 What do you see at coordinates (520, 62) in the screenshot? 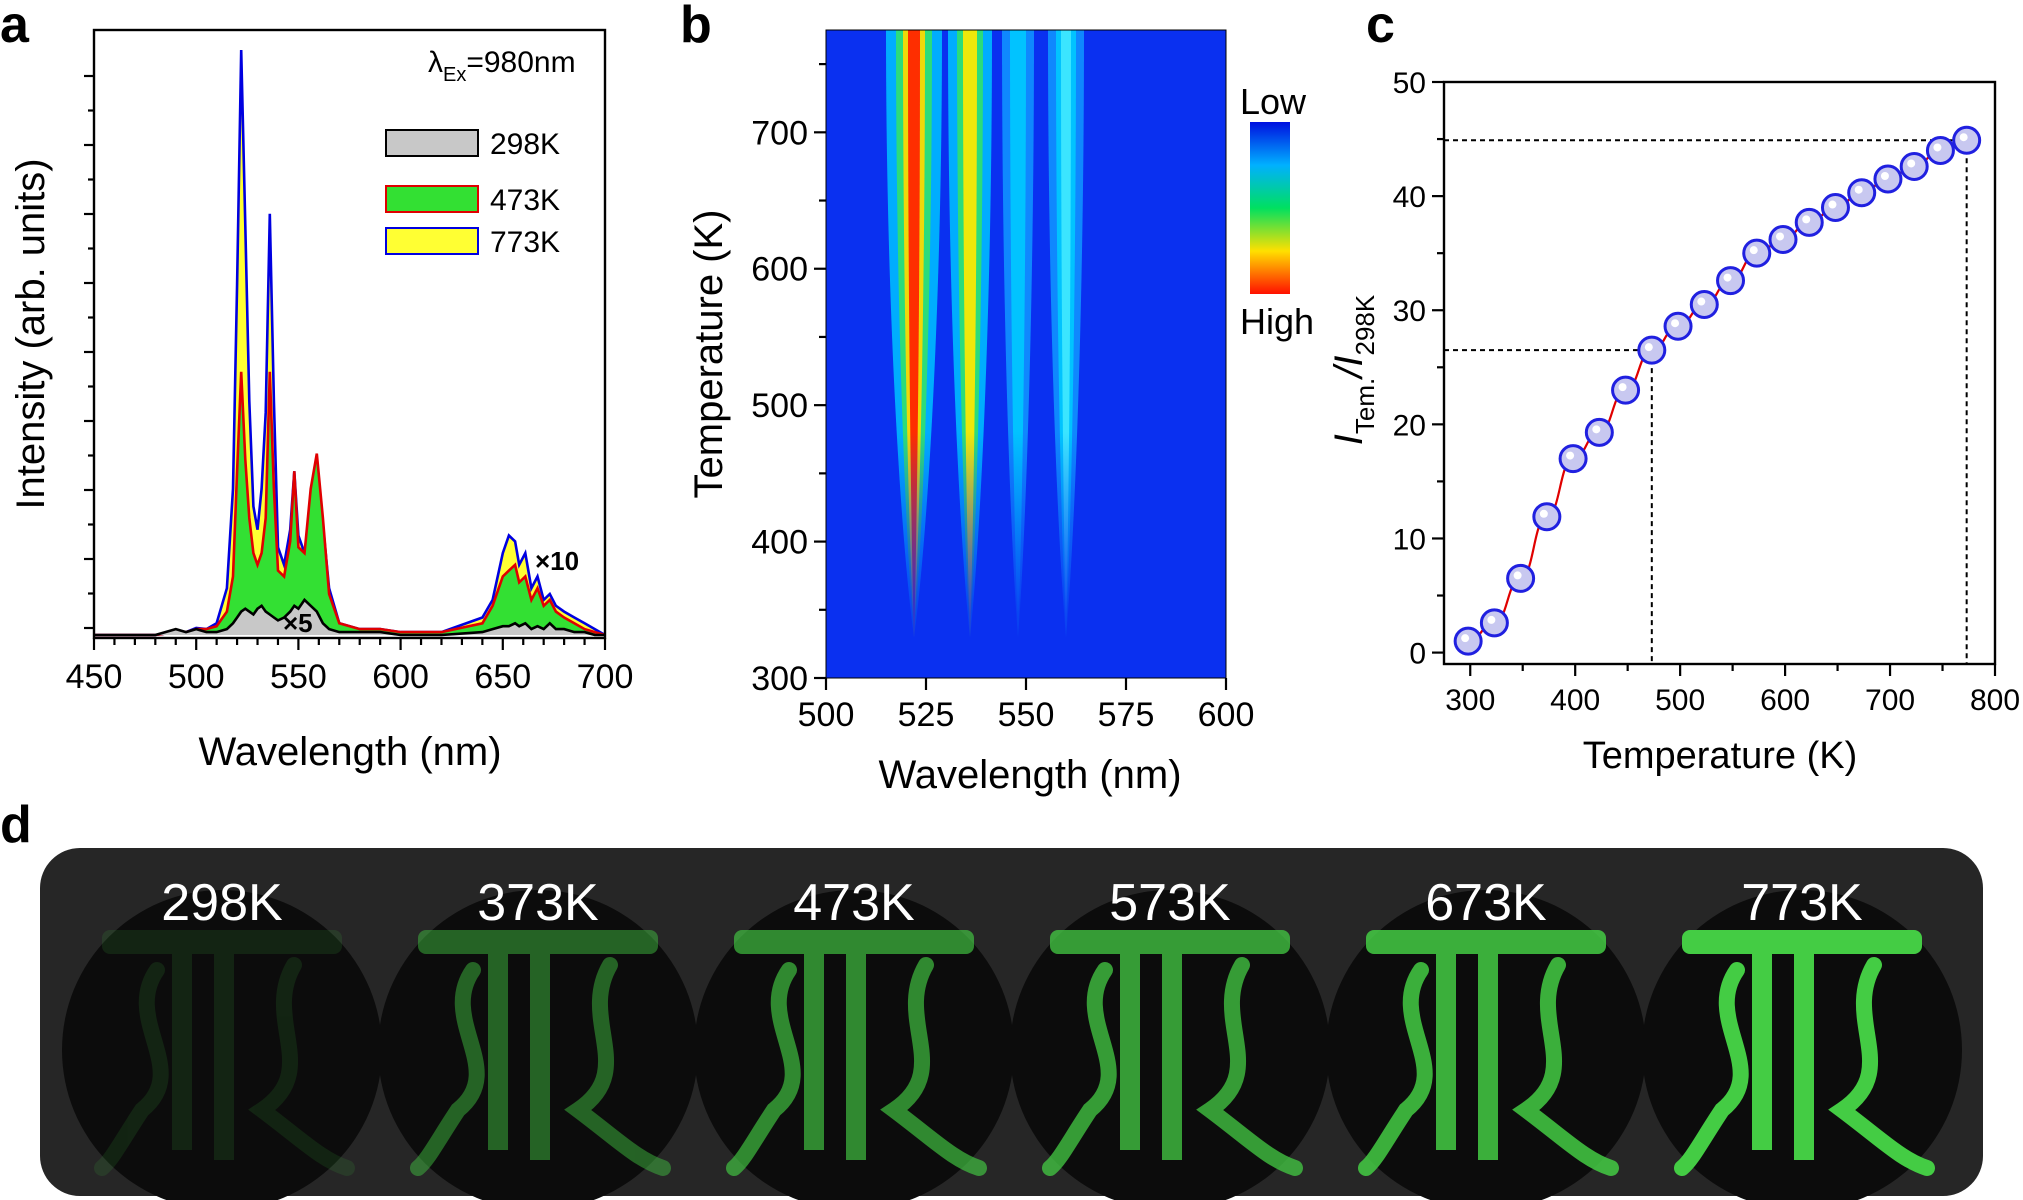
I see `annotation-rest: =980nm` at bounding box center [520, 62].